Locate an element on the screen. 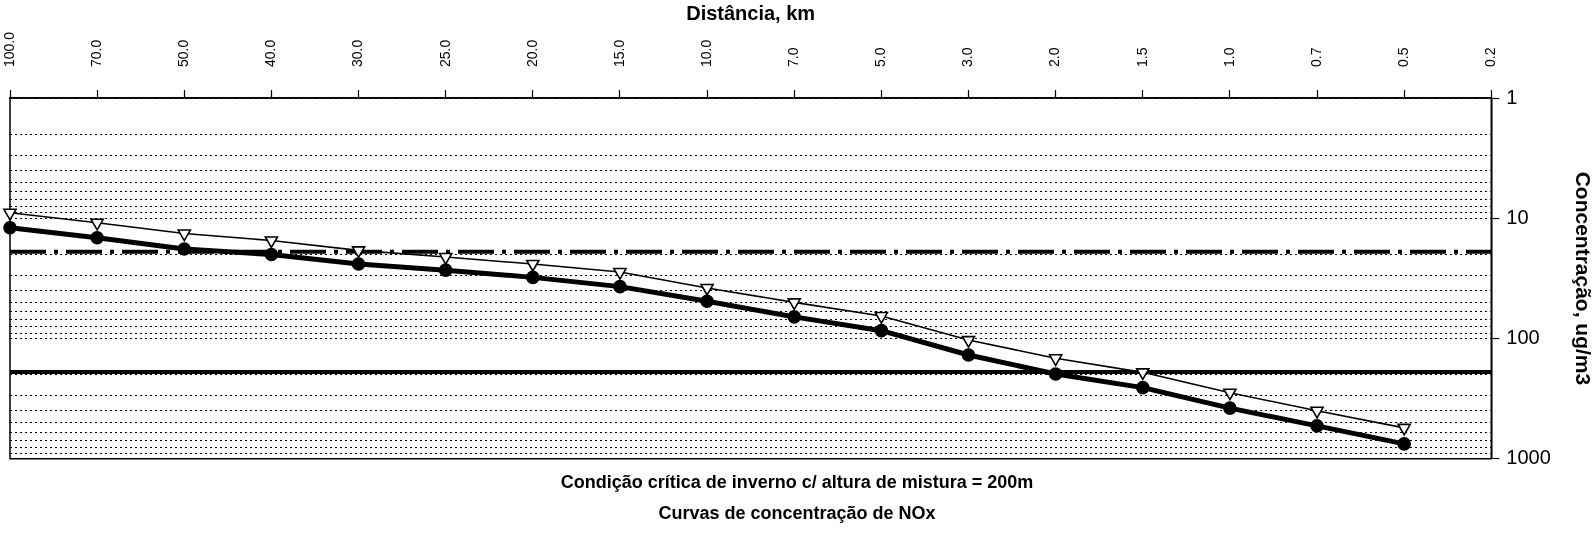 The image size is (1594, 539). y-tick-label: 1 is located at coordinates (1512, 96).